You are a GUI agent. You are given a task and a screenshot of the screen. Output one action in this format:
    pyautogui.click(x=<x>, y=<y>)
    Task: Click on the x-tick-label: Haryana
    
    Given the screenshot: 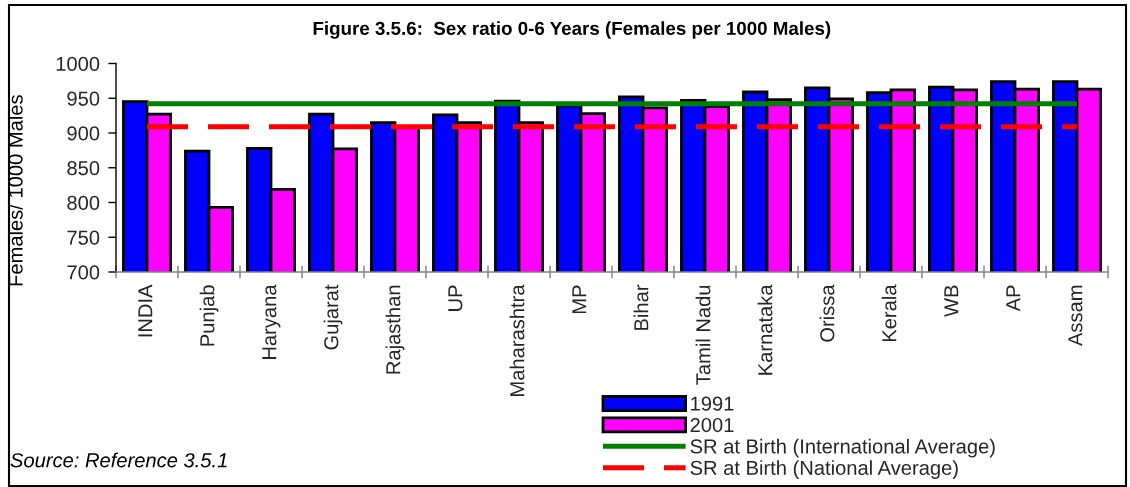 What is the action you would take?
    pyautogui.click(x=271, y=321)
    